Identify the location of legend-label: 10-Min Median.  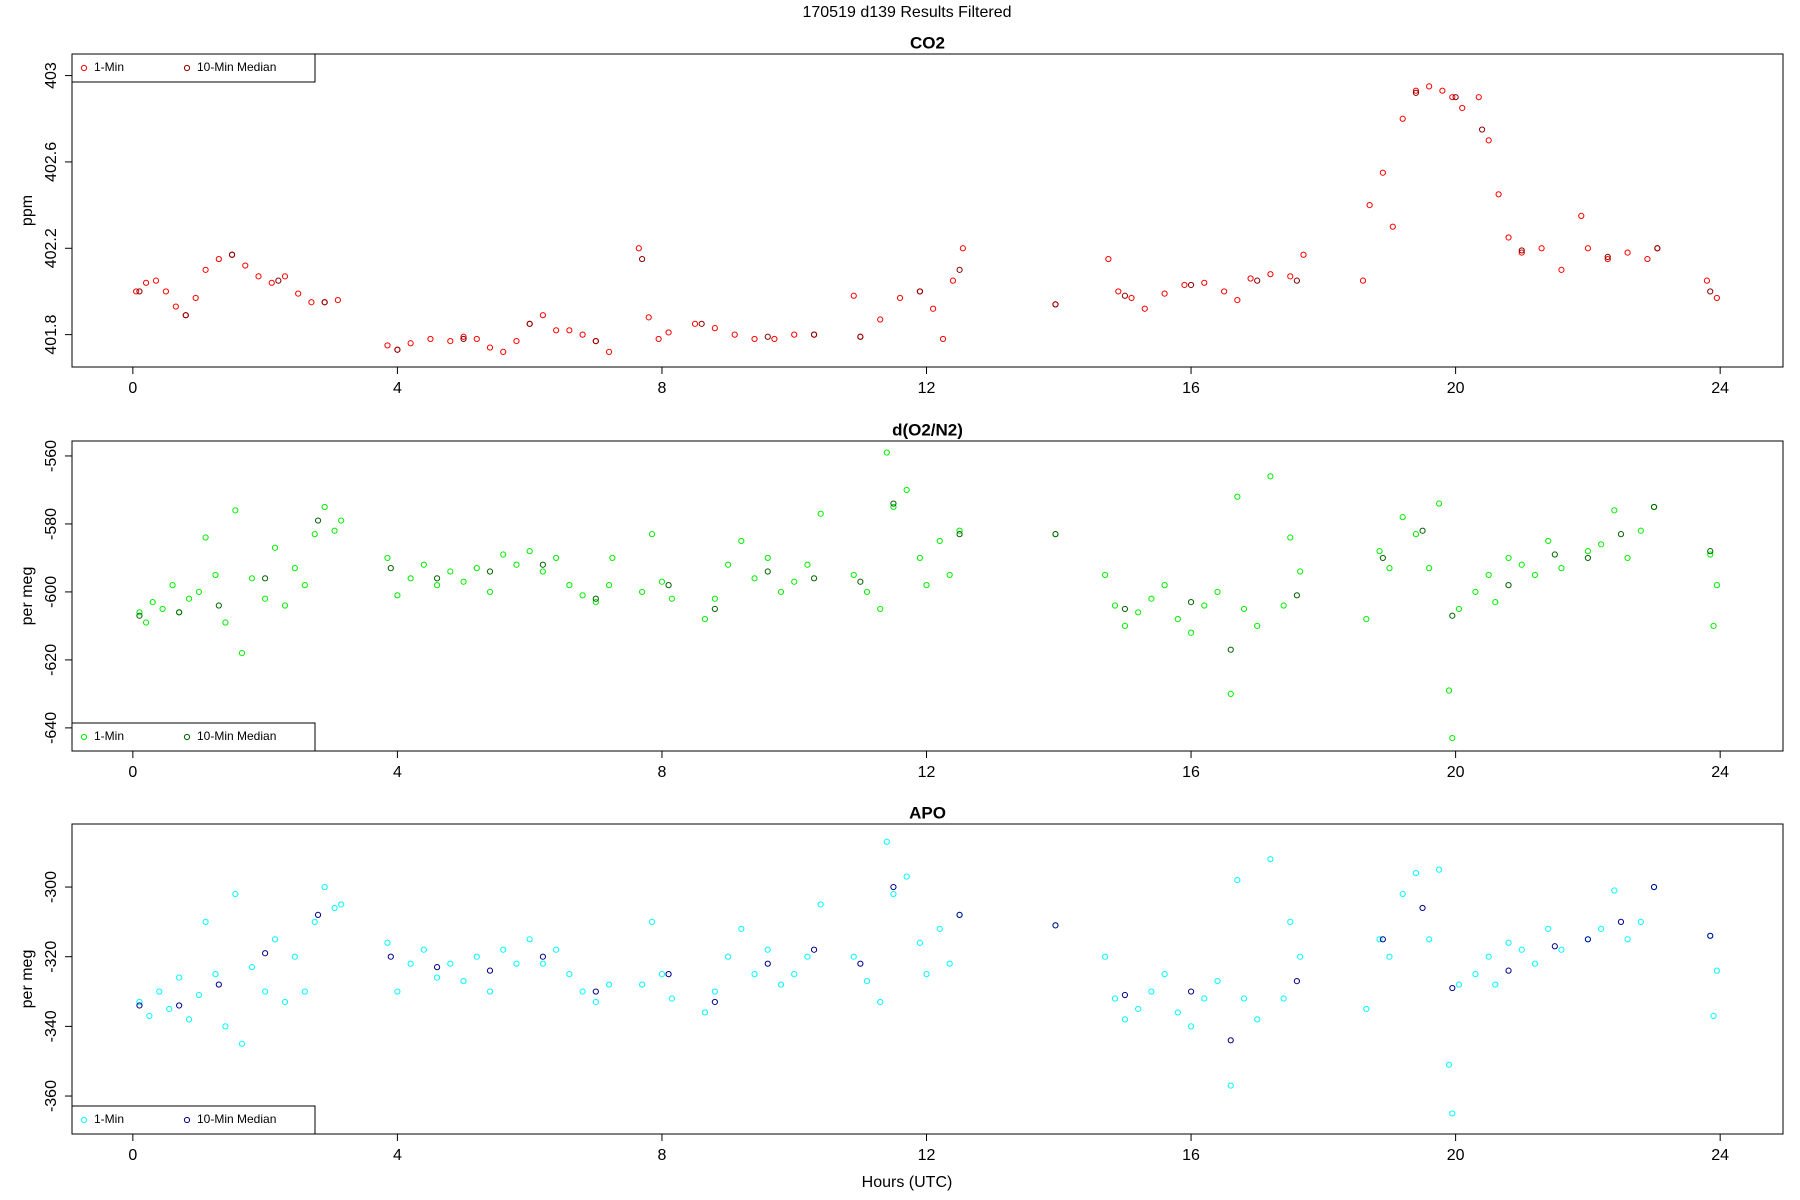
(236, 1119).